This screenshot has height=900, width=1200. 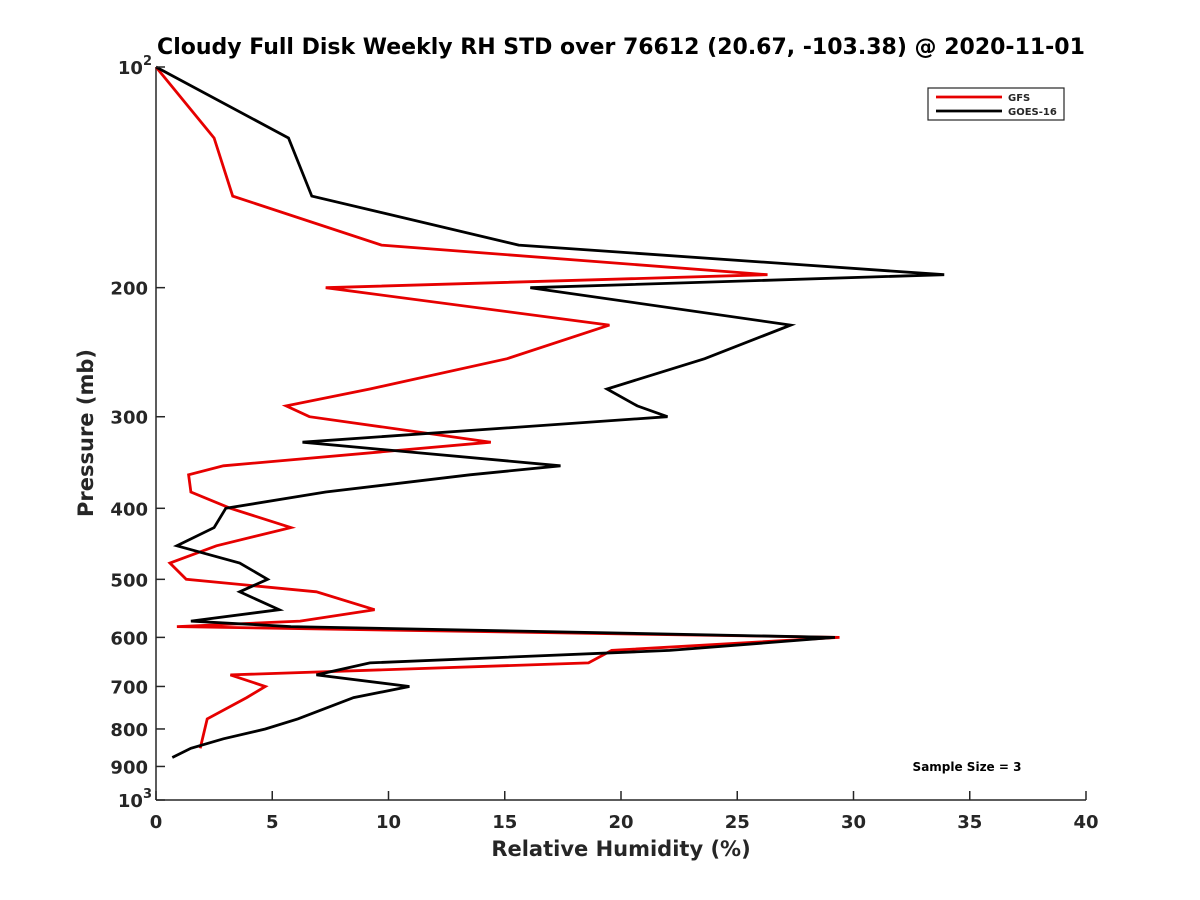 What do you see at coordinates (135, 799) in the screenshot?
I see `y-tick-label: 10³` at bounding box center [135, 799].